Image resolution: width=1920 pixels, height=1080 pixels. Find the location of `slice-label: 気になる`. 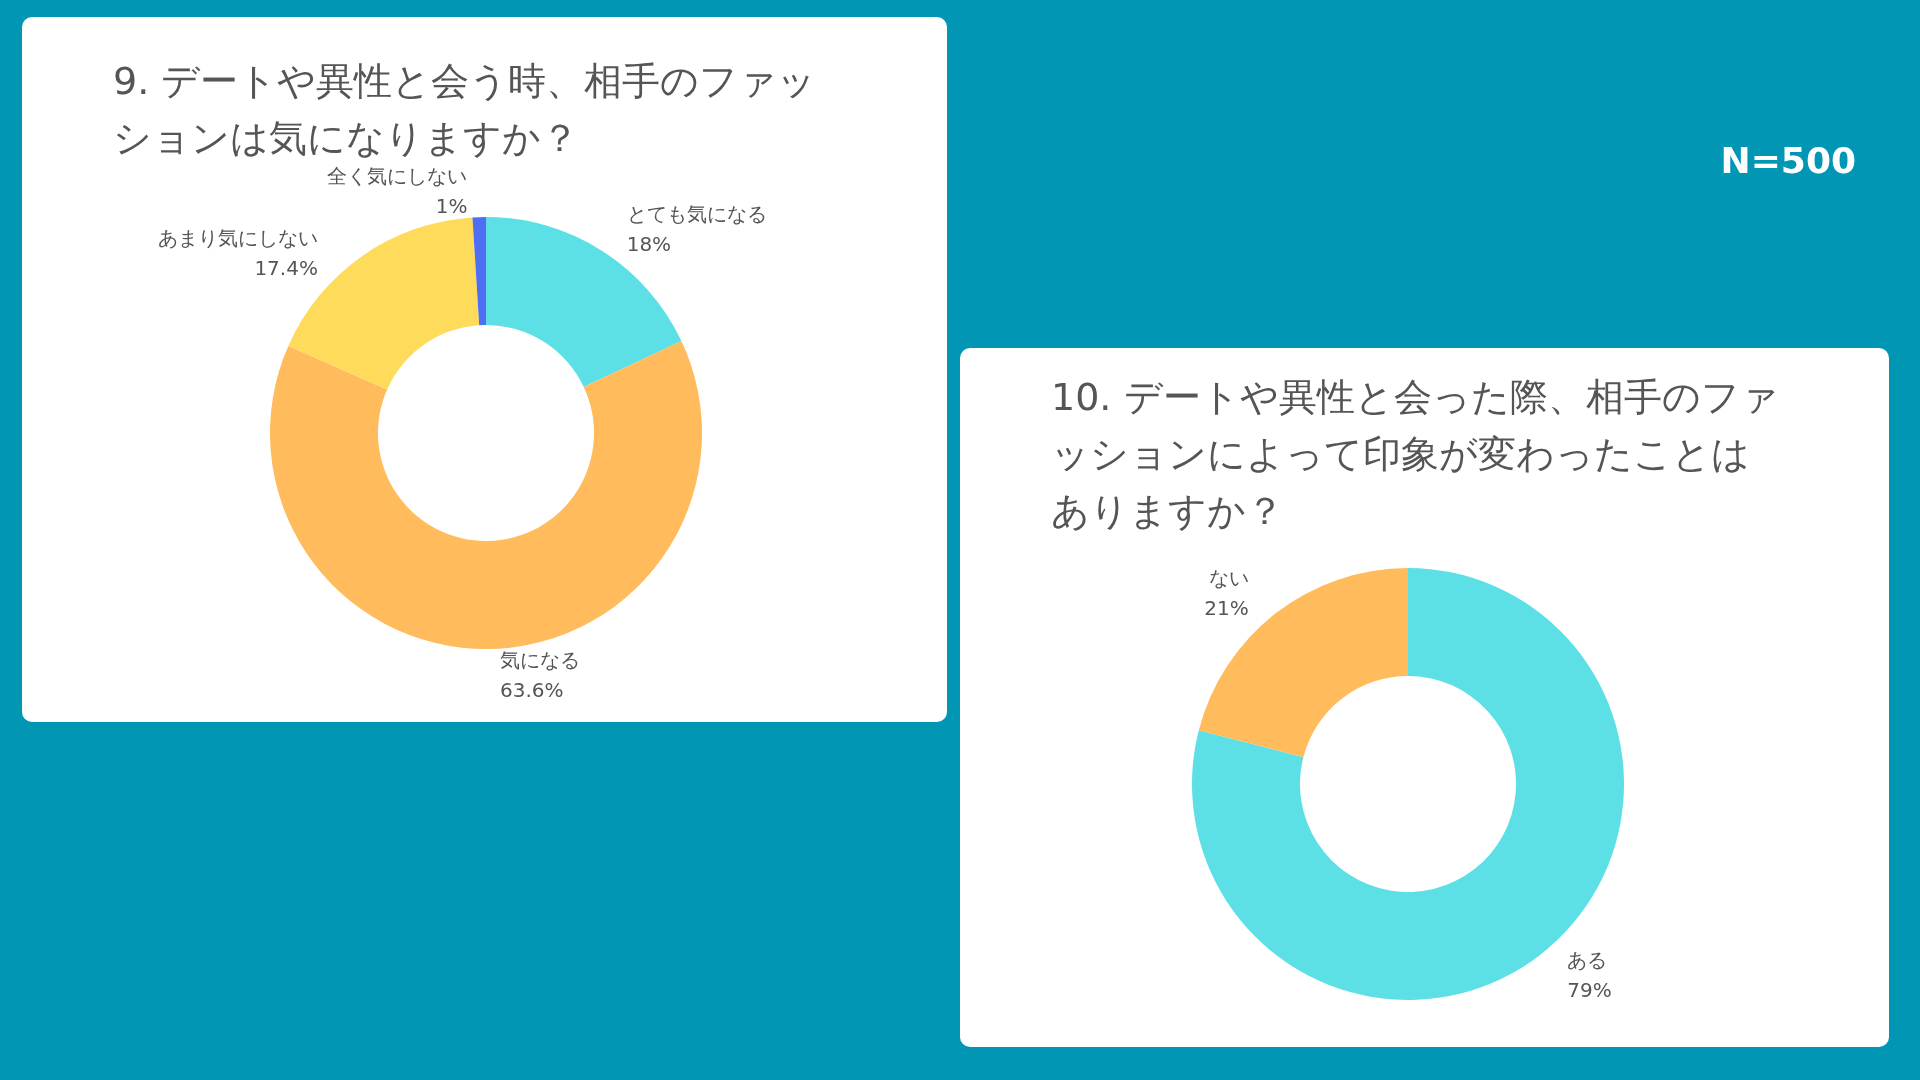

slice-label: 気になる is located at coordinates (540, 659).